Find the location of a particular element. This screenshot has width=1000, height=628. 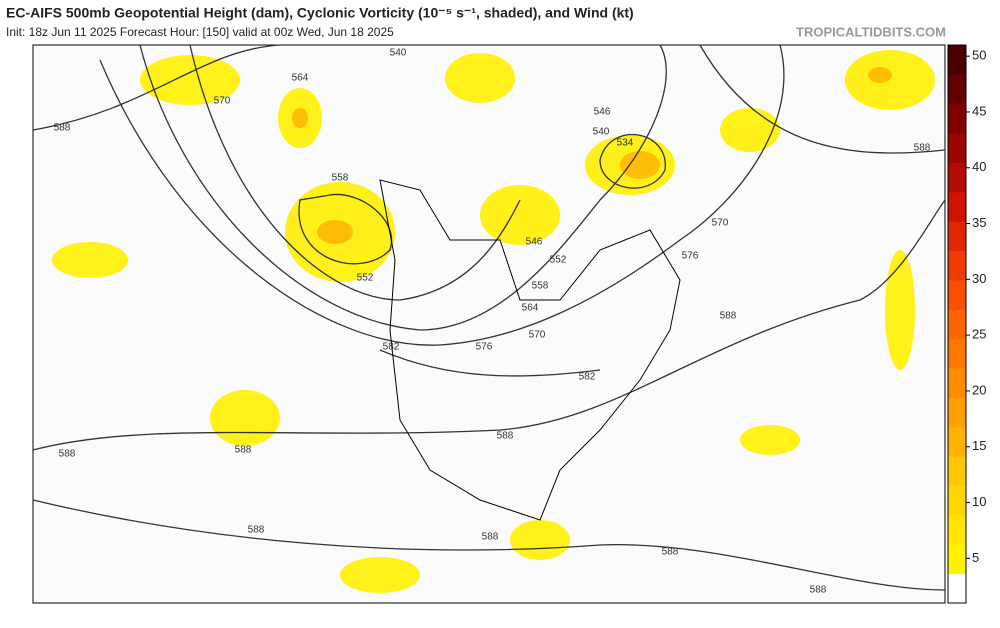

colorbar-tick-label: 35 is located at coordinates (979, 222).